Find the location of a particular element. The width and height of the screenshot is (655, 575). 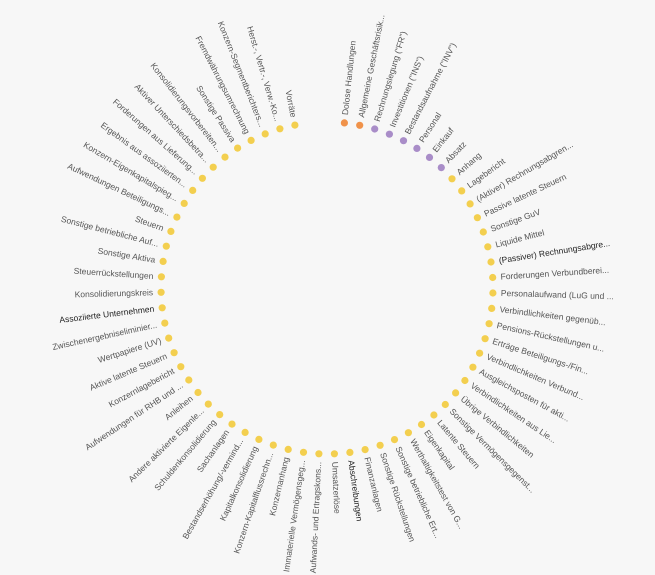

node-52: Sonstige Aktiva is located at coordinates (132, 255).